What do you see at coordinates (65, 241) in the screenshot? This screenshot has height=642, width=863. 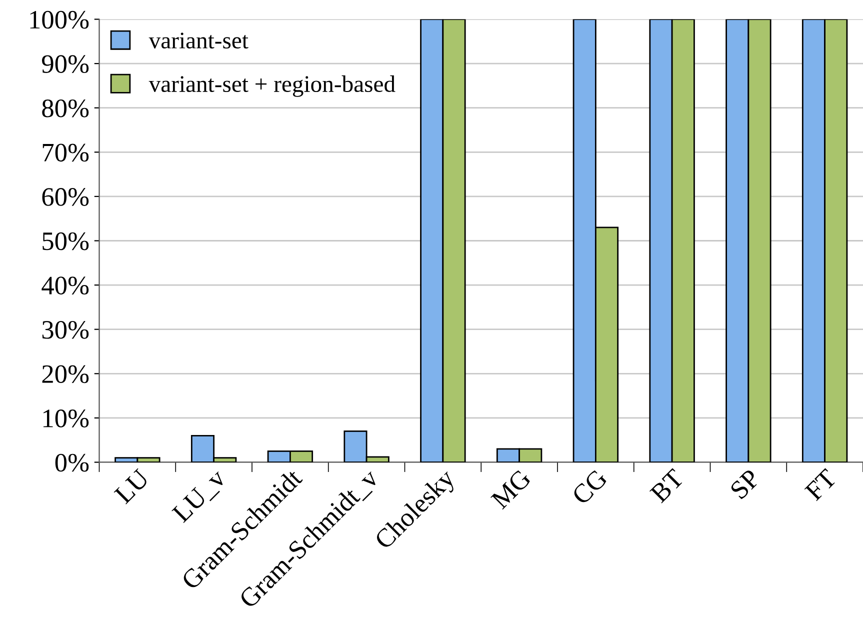 I see `y-tick-label: 50%` at bounding box center [65, 241].